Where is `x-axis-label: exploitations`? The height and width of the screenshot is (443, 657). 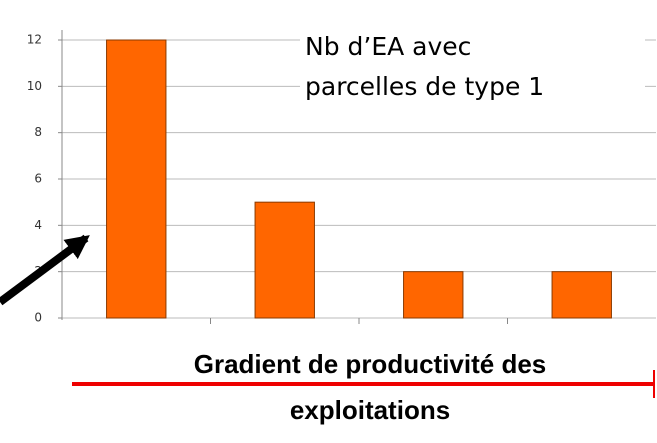 x-axis-label: exploitations is located at coordinates (370, 410).